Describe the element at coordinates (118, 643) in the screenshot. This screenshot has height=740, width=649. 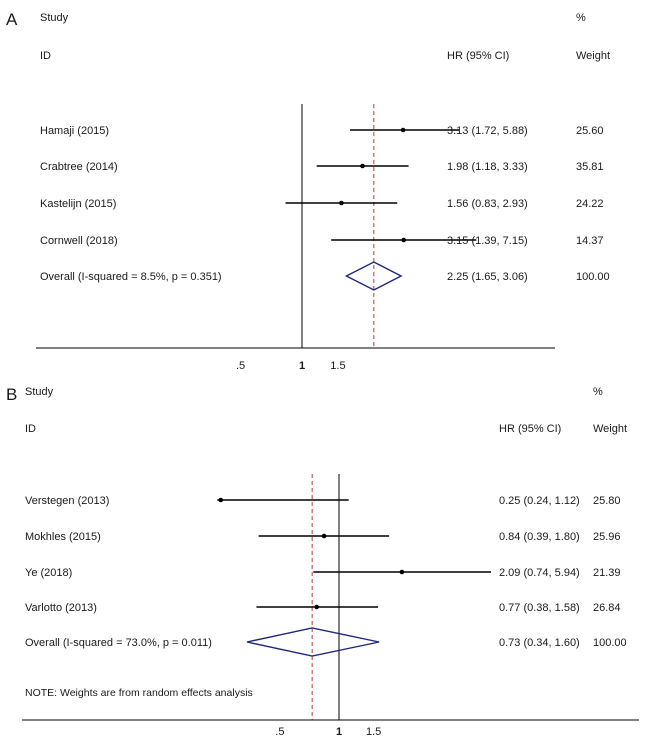
I see `overall-label: Overall (I-squared = 73.0%, p = 0.011)` at that location.